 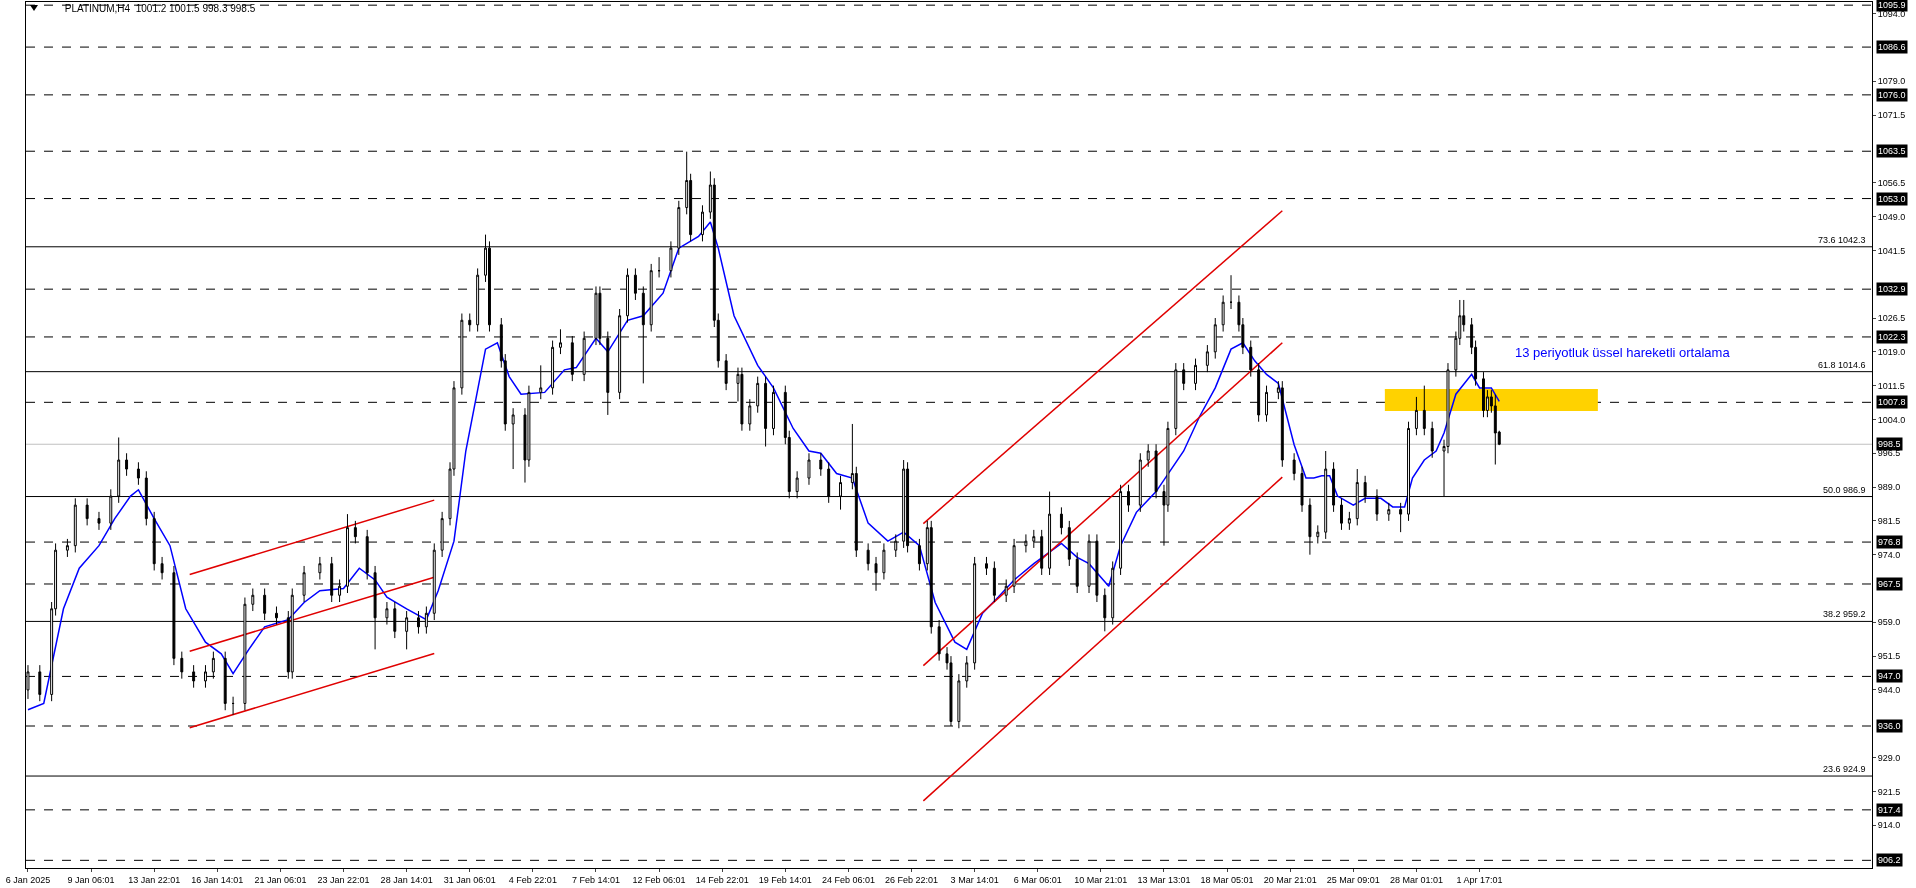 What do you see at coordinates (1891, 351) in the screenshot?
I see `y-tick-label: 1019.0` at bounding box center [1891, 351].